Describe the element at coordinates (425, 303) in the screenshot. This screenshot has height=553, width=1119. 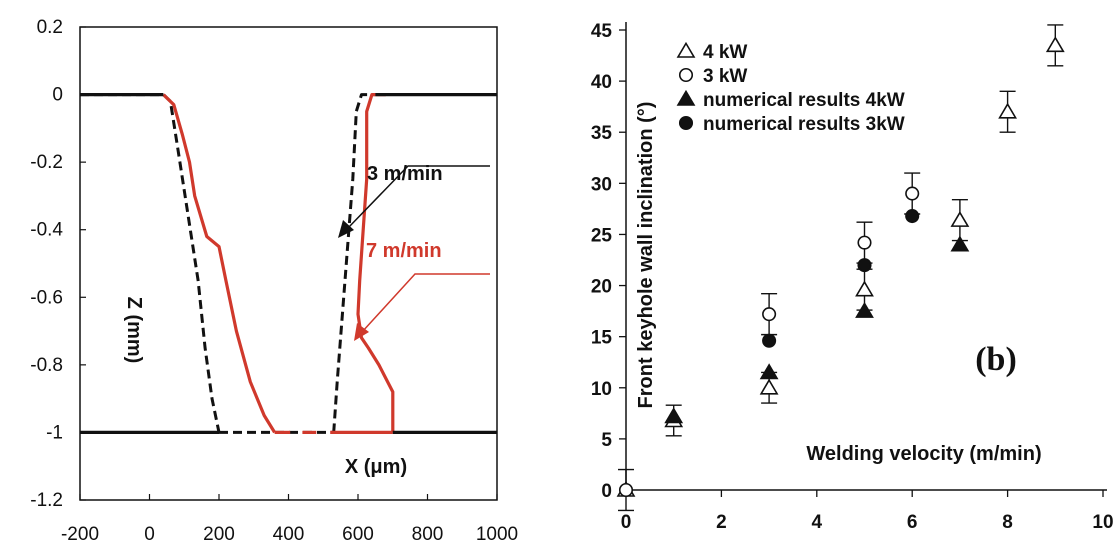
I see `annotation-7mmin-leader` at that location.